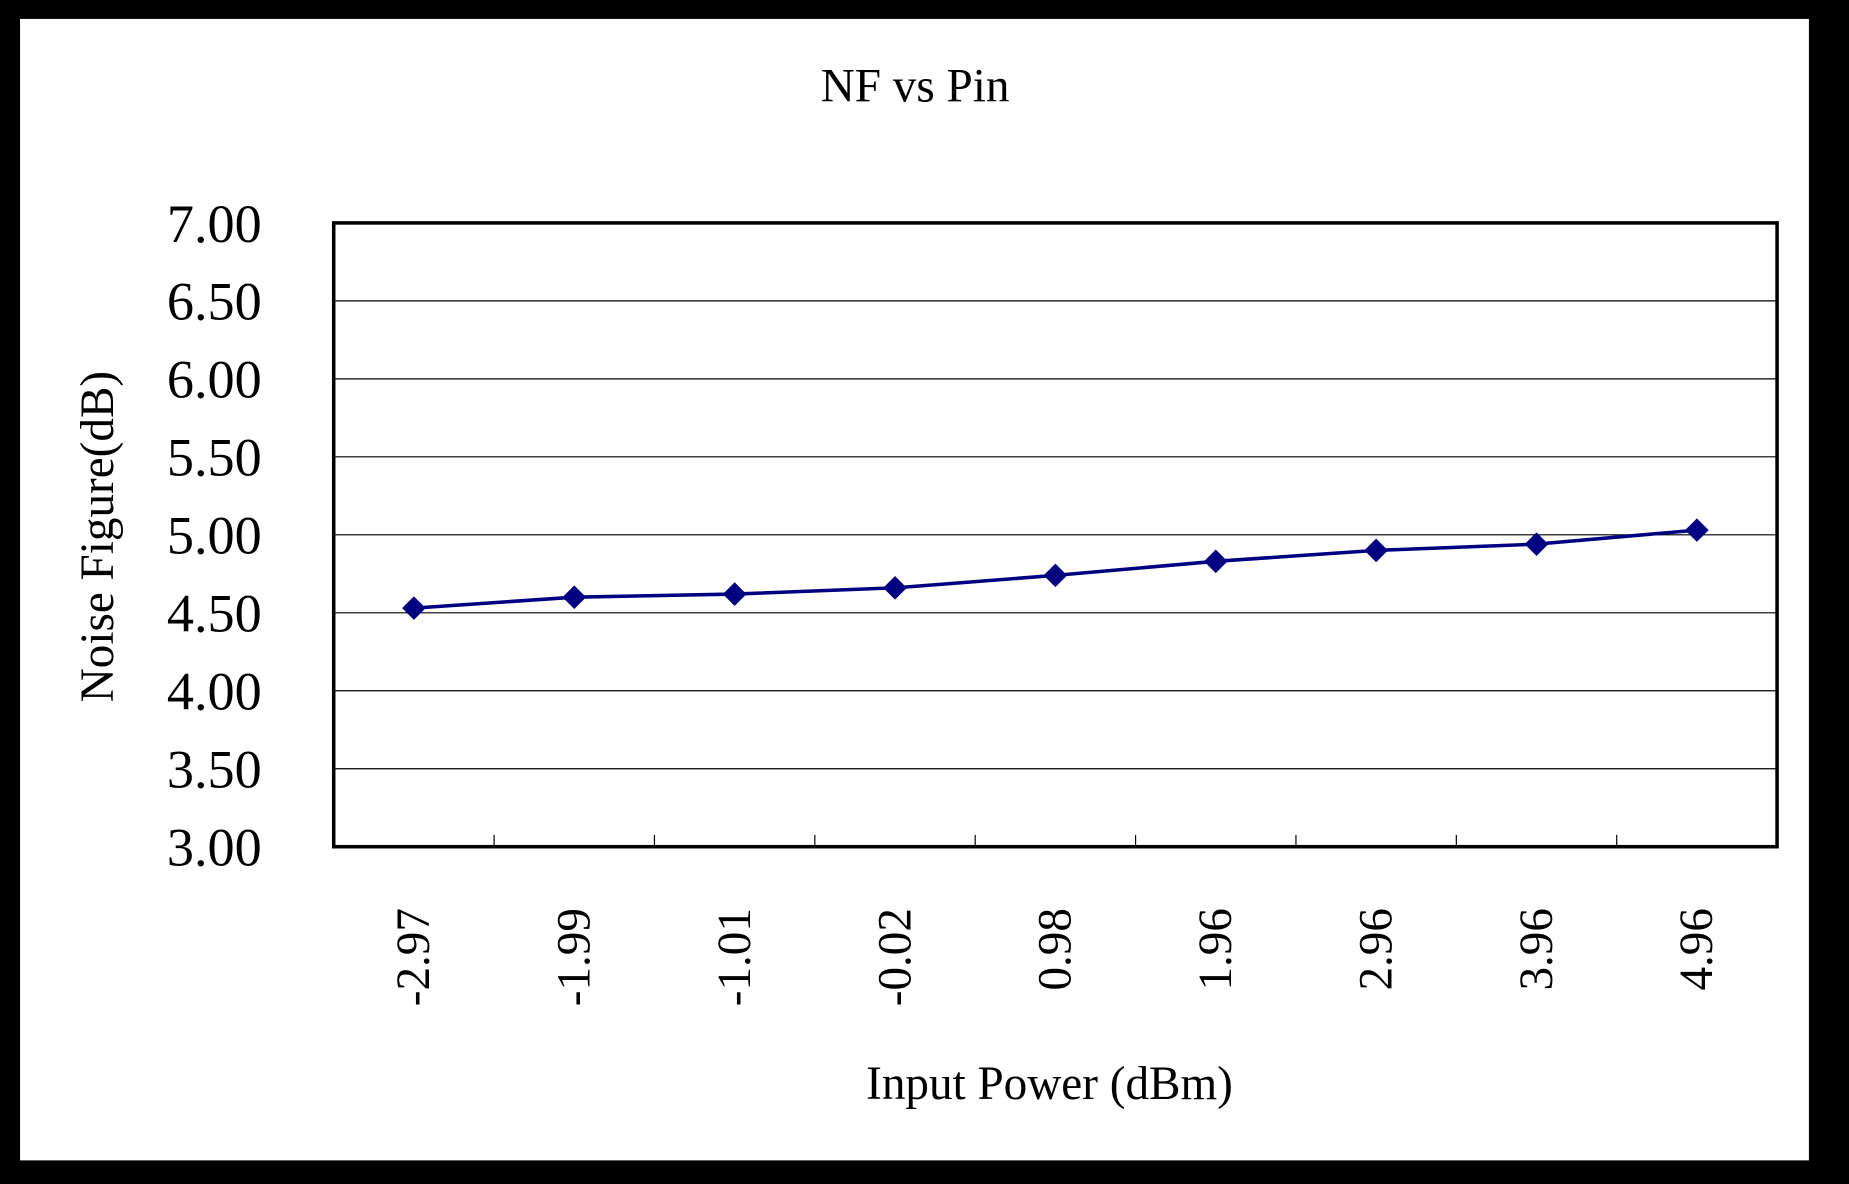 The width and height of the screenshot is (1849, 1184). Describe the element at coordinates (214, 380) in the screenshot. I see `y-tick-label: 6.00` at that location.